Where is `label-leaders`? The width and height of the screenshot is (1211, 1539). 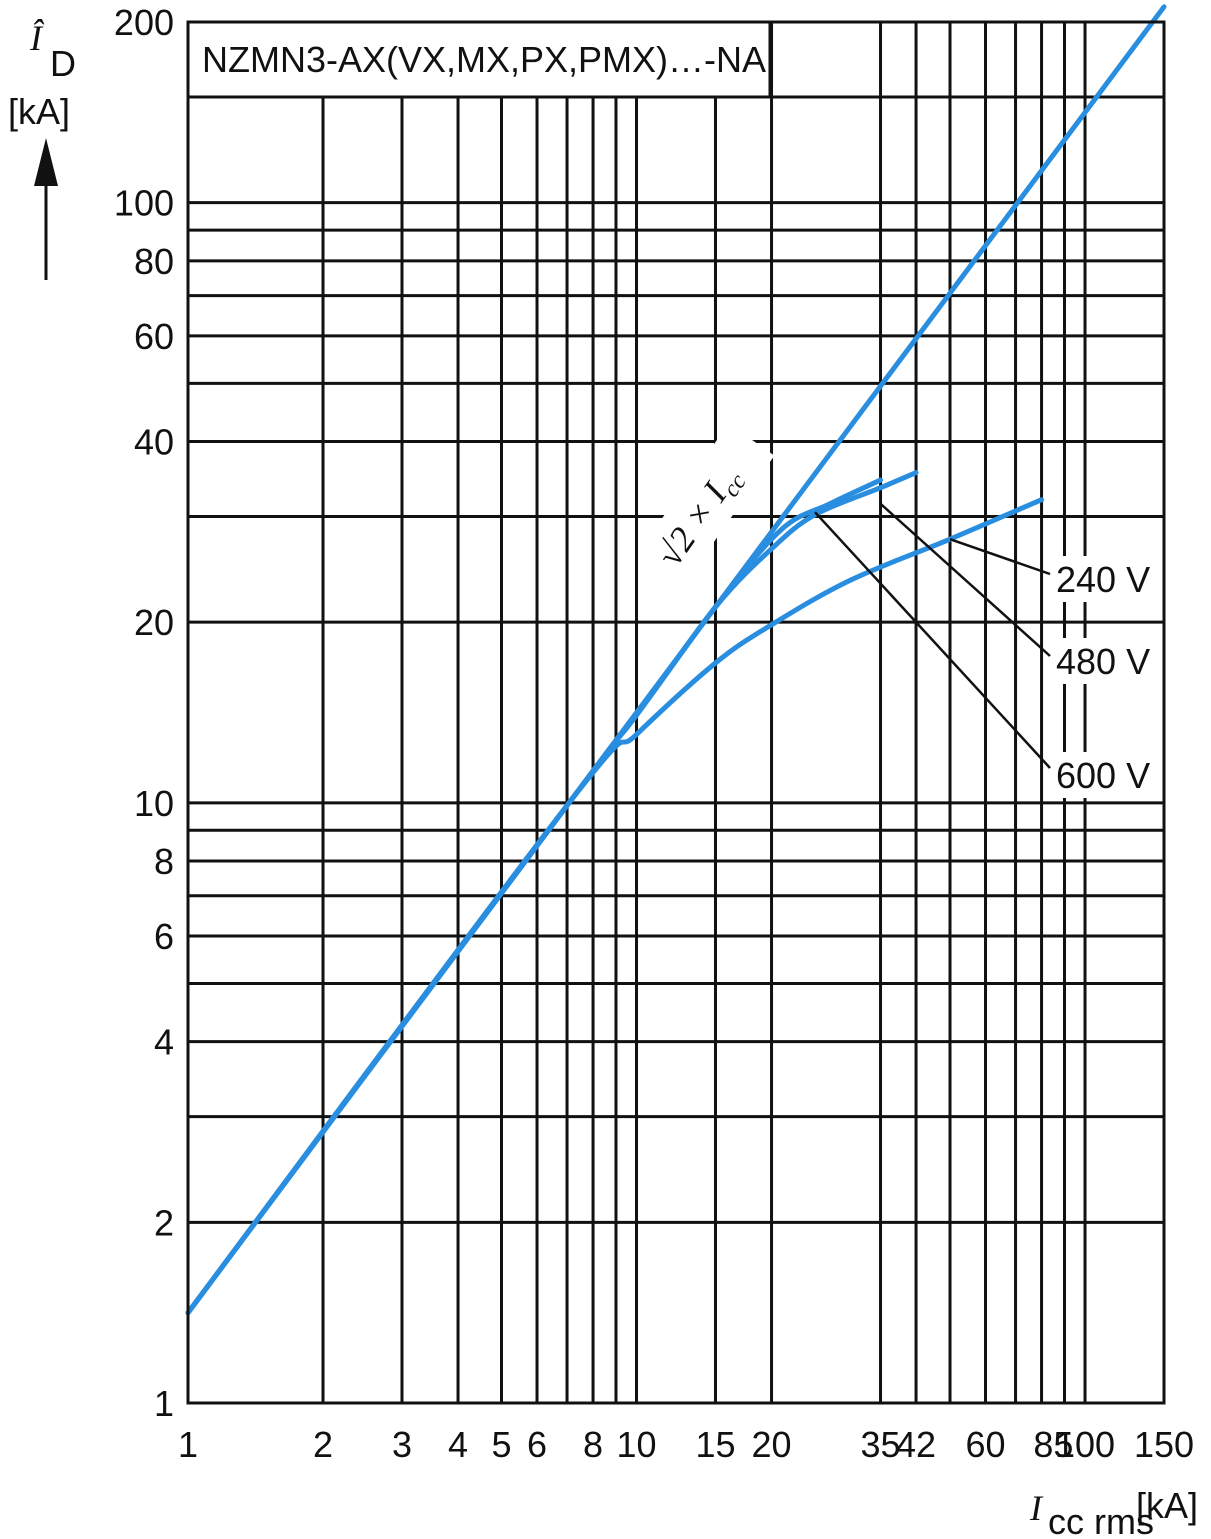
label-leaders is located at coordinates (932, 635).